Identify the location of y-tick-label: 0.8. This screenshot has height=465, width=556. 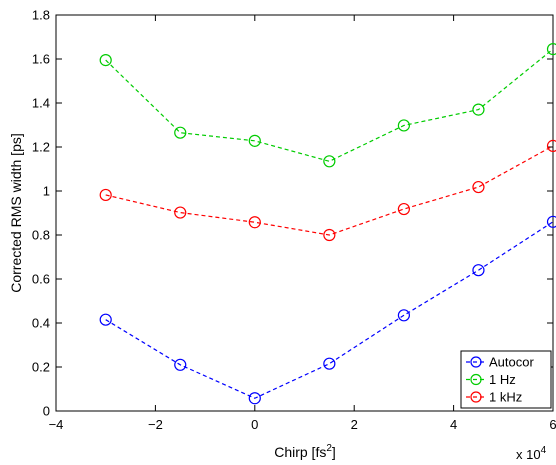
(41, 235).